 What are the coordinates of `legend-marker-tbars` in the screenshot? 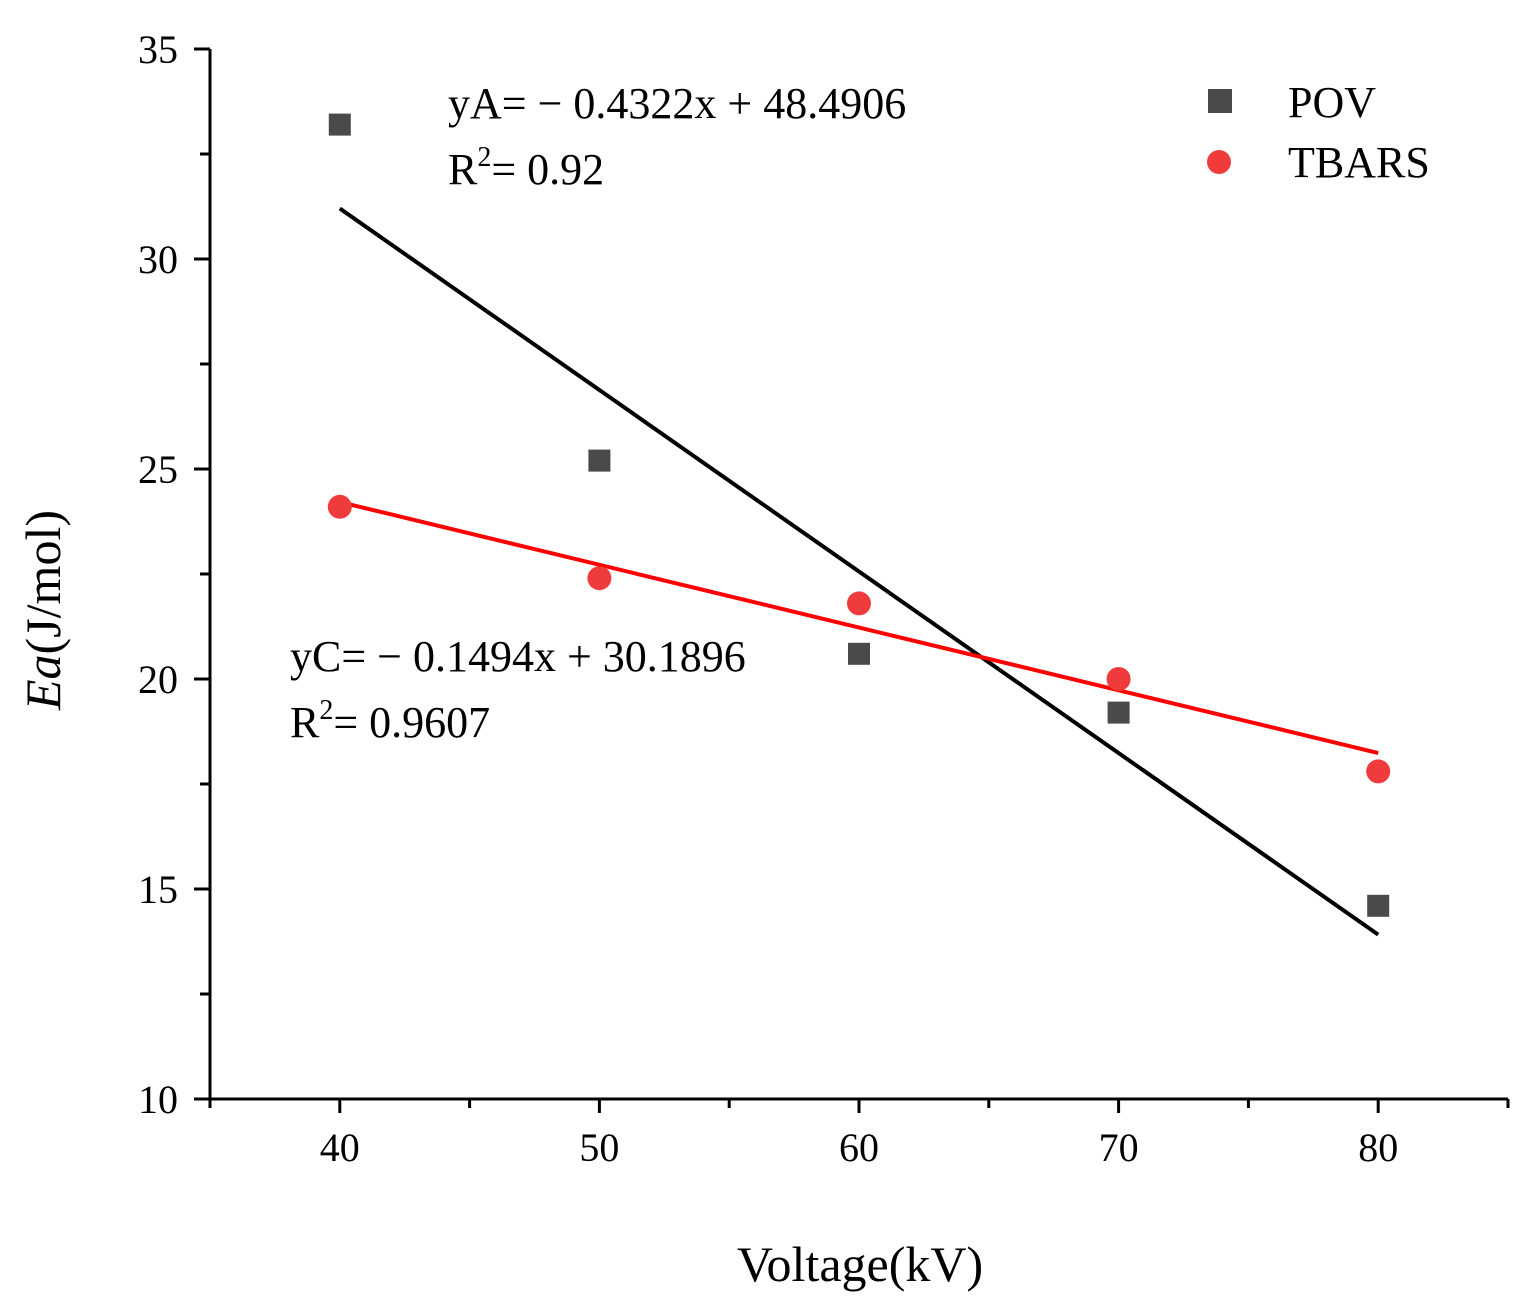 It's located at (1219, 162).